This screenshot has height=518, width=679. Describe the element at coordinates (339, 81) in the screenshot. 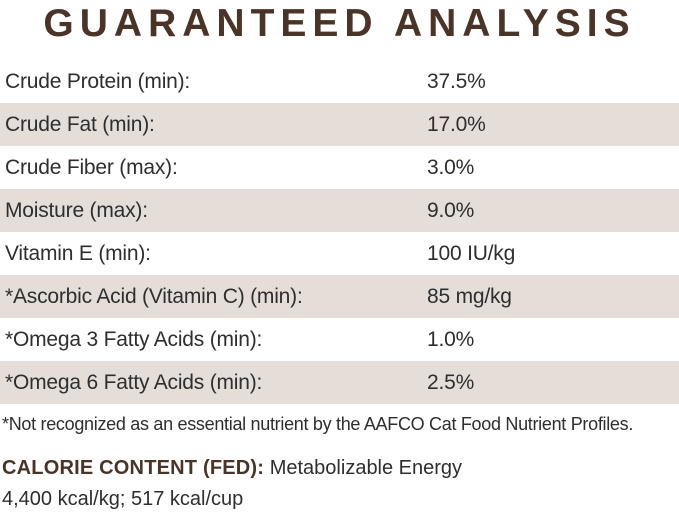

I see `table-row: Crude Protein (min): 37.5%` at that location.